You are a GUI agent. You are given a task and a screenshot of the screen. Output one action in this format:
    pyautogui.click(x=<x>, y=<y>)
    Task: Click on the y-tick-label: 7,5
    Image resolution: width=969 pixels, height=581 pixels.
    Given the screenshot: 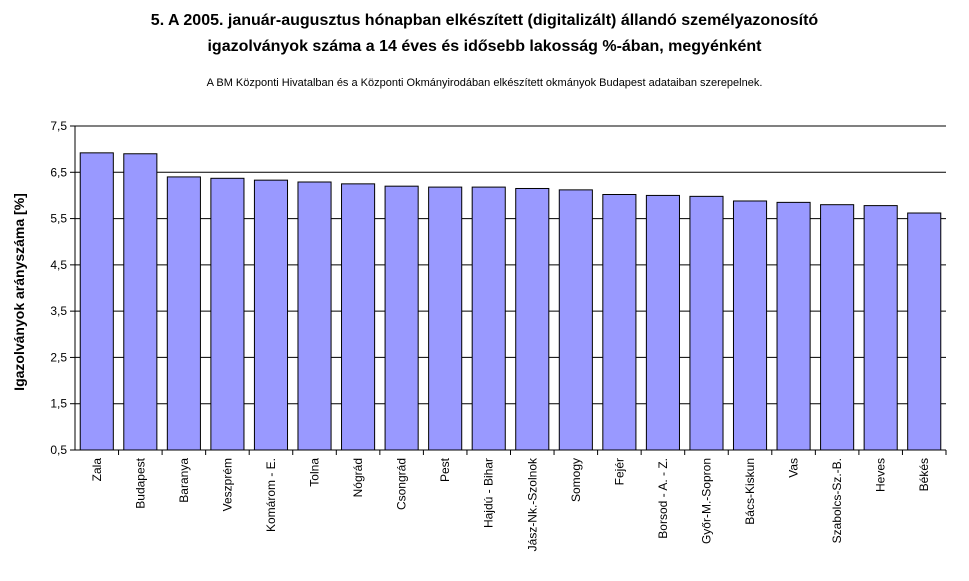 What is the action you would take?
    pyautogui.click(x=58, y=126)
    